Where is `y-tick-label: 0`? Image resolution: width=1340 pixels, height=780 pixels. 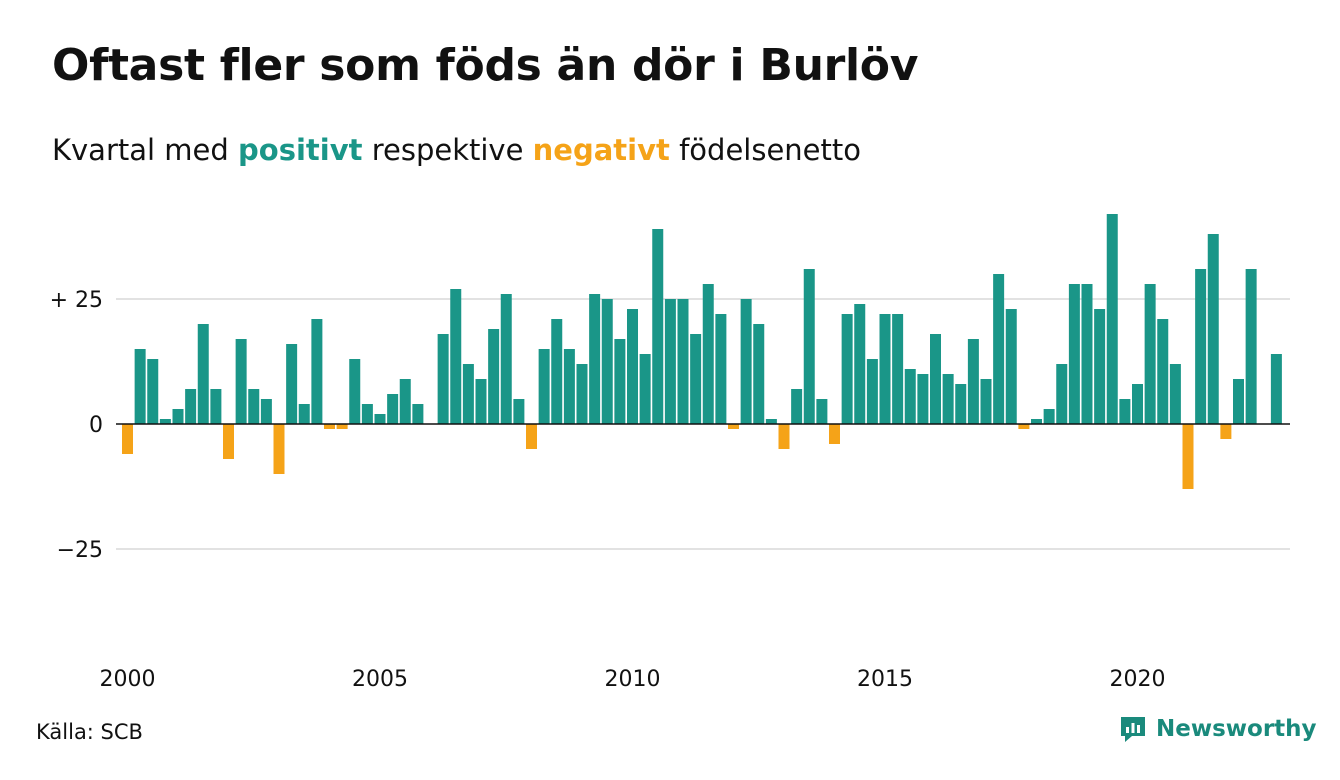
y-tick-label: 0 is located at coordinates (96, 425).